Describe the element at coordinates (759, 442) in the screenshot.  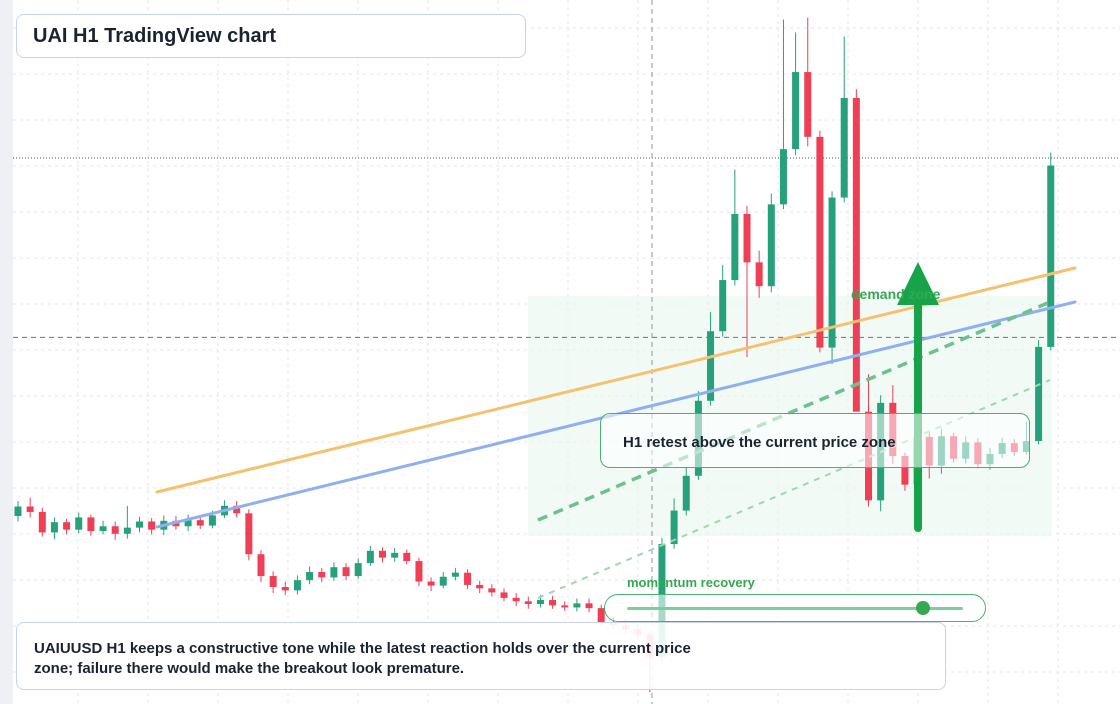
I see `retest-label: H1 retest above the current price zone` at that location.